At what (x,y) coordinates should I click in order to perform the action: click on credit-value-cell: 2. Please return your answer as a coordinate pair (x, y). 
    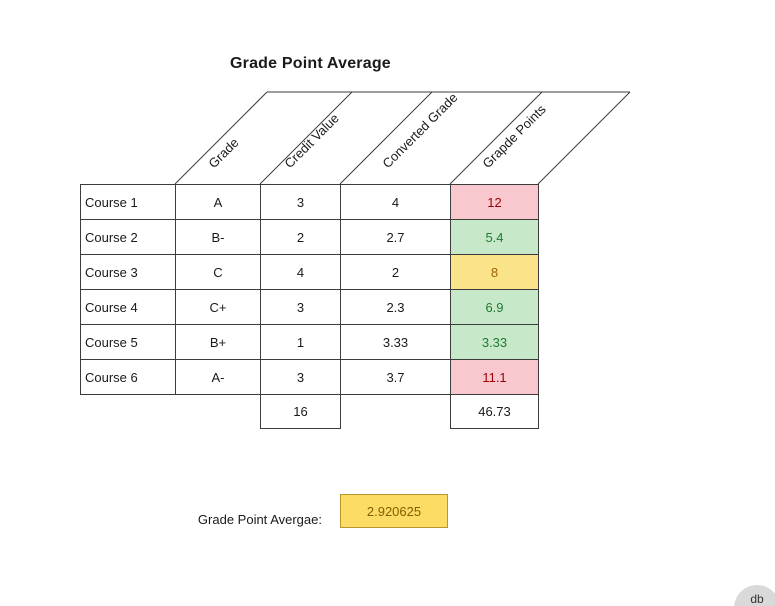
    Looking at the image, I should click on (301, 237).